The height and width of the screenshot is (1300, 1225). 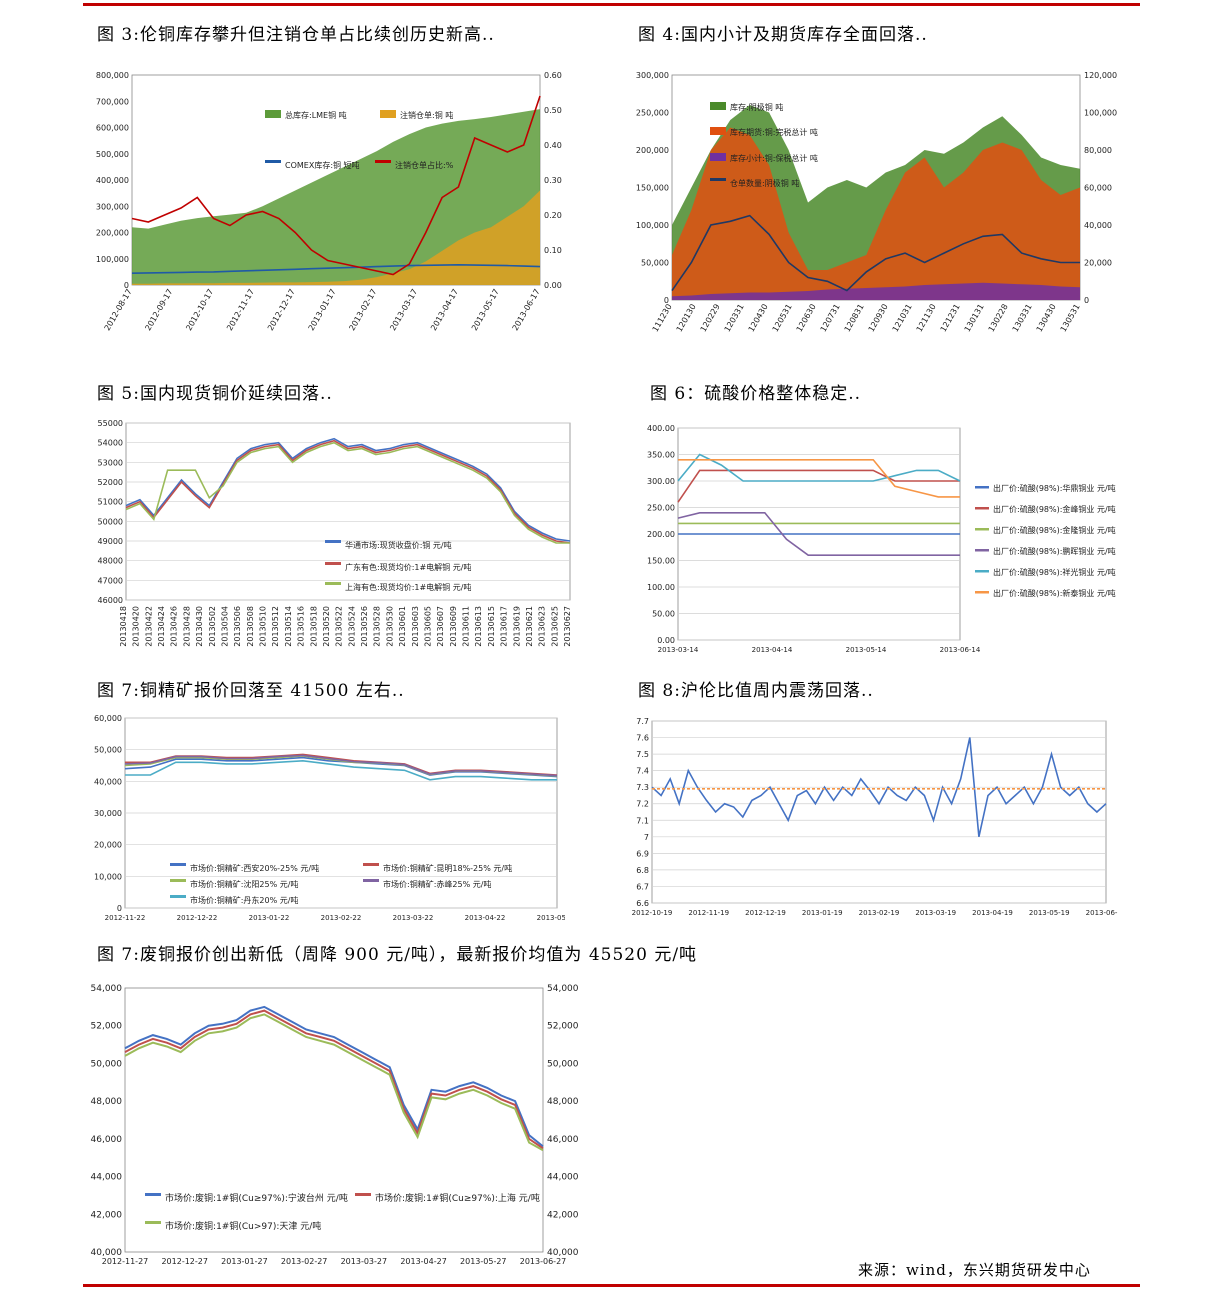 I want to click on fig7b-legend-label-0: 市场价:废铜:1#铜(Cu≥97%):宁波台州 元/吨, so click(x=256, y=1198).